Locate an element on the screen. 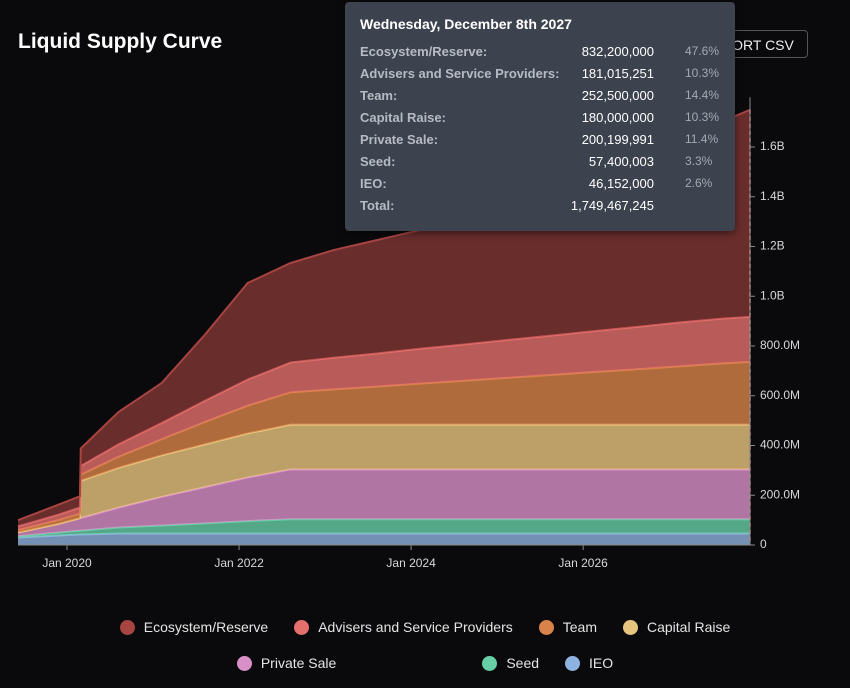  y-tick-label: 1.2B is located at coordinates (772, 246).